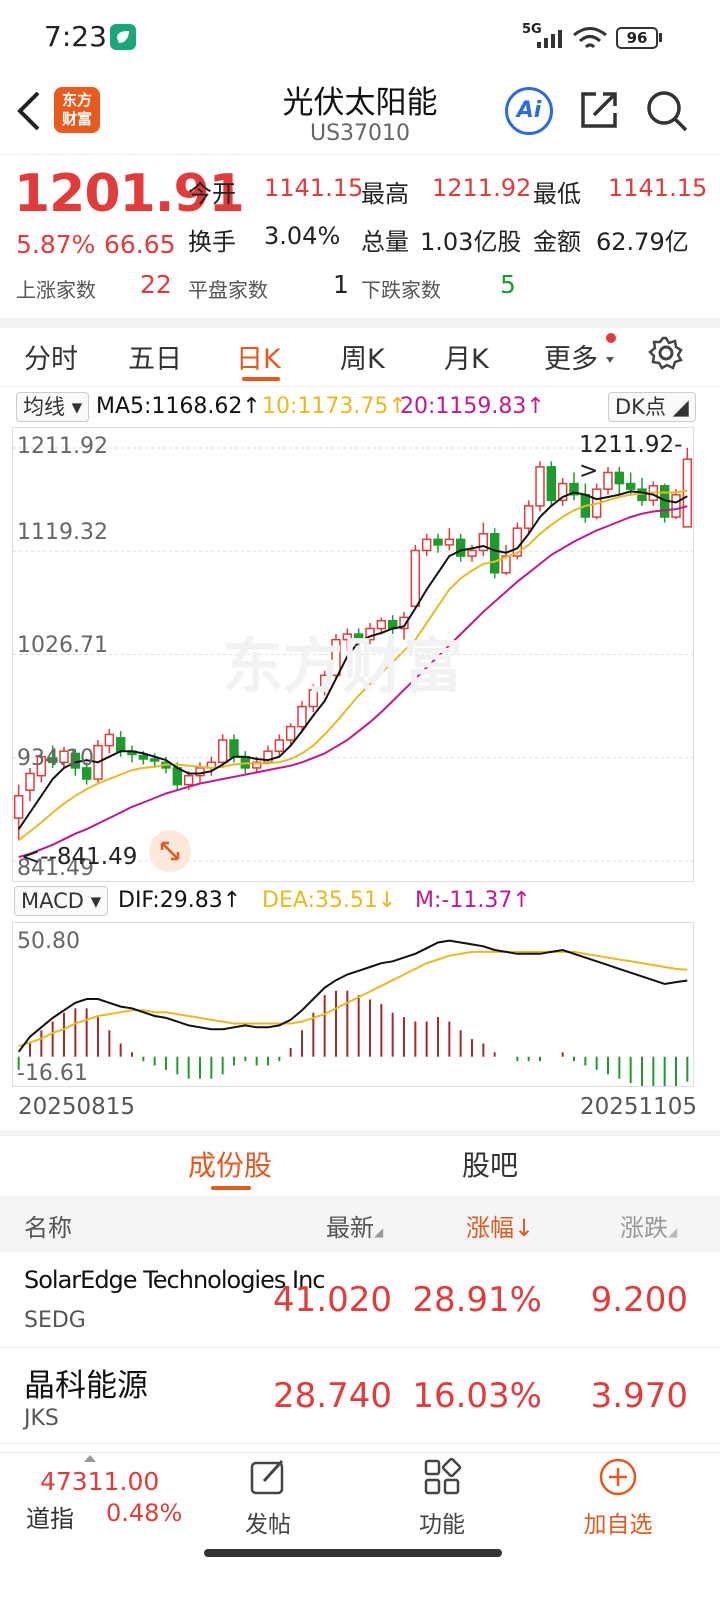  What do you see at coordinates (385, 242) in the screenshot?
I see `volume-label: 总量` at bounding box center [385, 242].